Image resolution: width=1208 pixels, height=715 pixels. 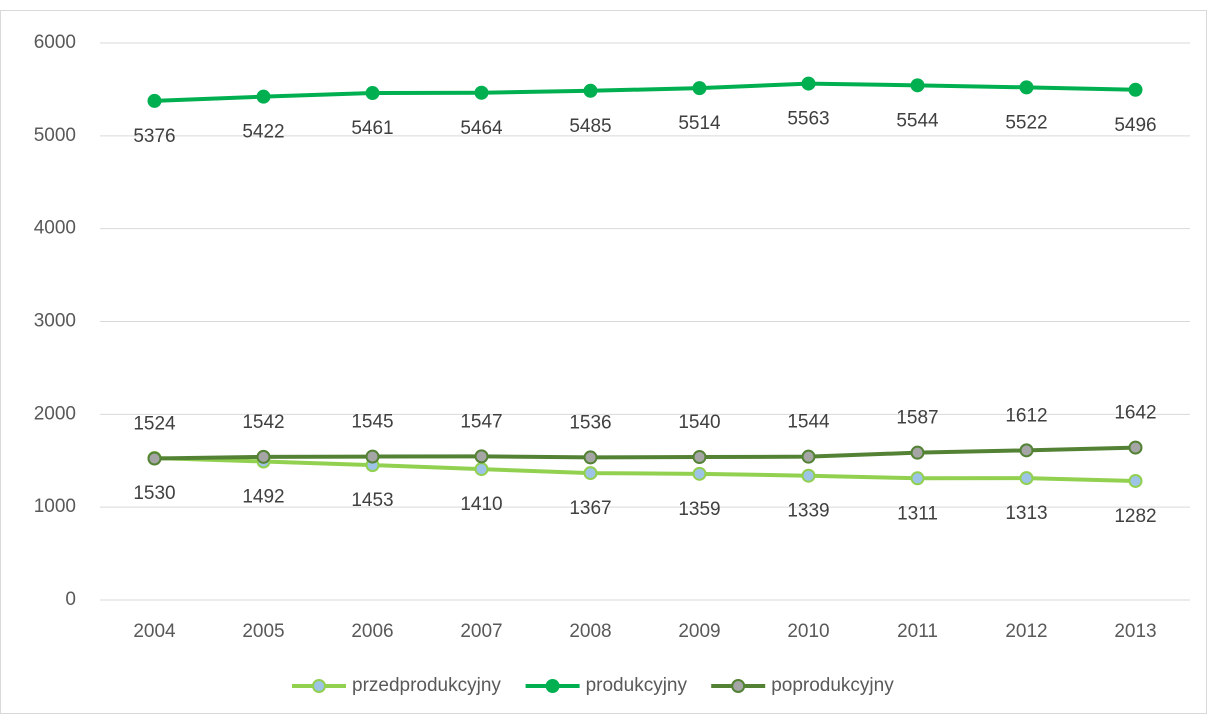 What do you see at coordinates (699, 631) in the screenshot?
I see `x-tick-label: 2009` at bounding box center [699, 631].